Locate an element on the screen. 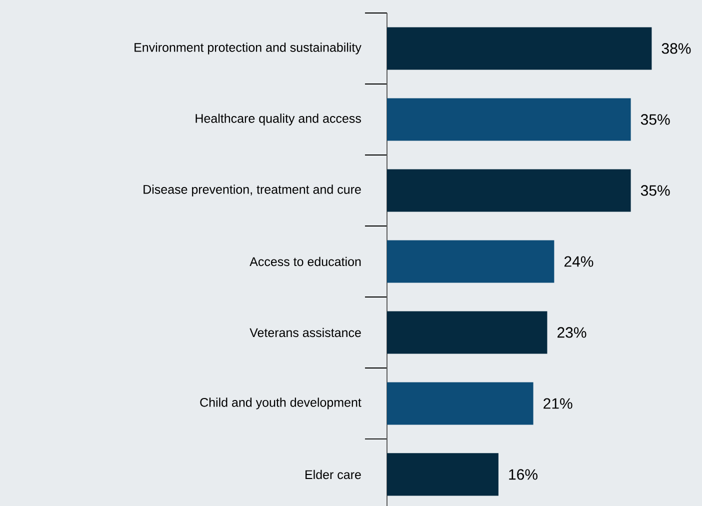 The height and width of the screenshot is (506, 702). data-label: 23% is located at coordinates (572, 332).